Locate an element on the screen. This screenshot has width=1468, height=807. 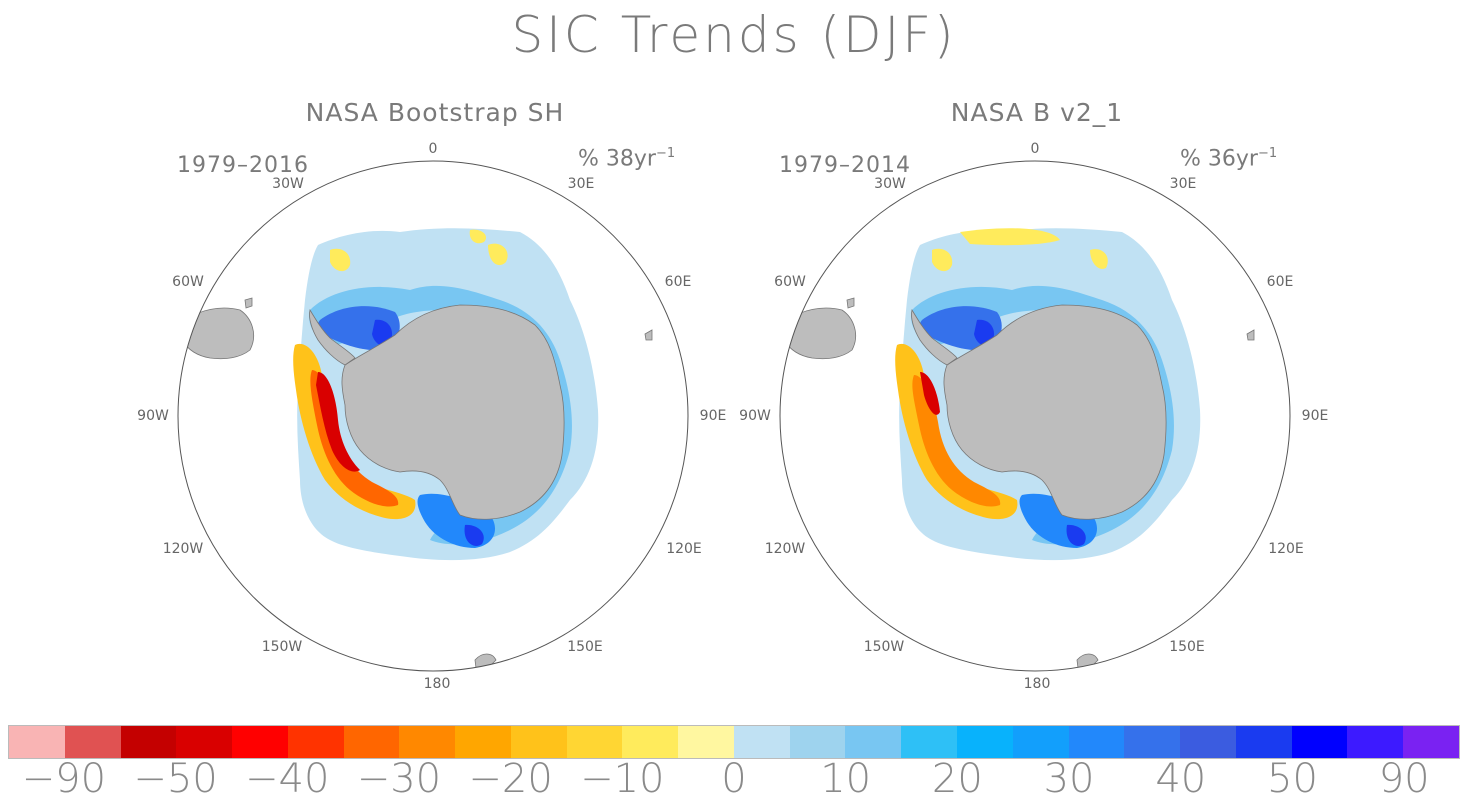
panel-1-south-america is located at coordinates (217, 333).